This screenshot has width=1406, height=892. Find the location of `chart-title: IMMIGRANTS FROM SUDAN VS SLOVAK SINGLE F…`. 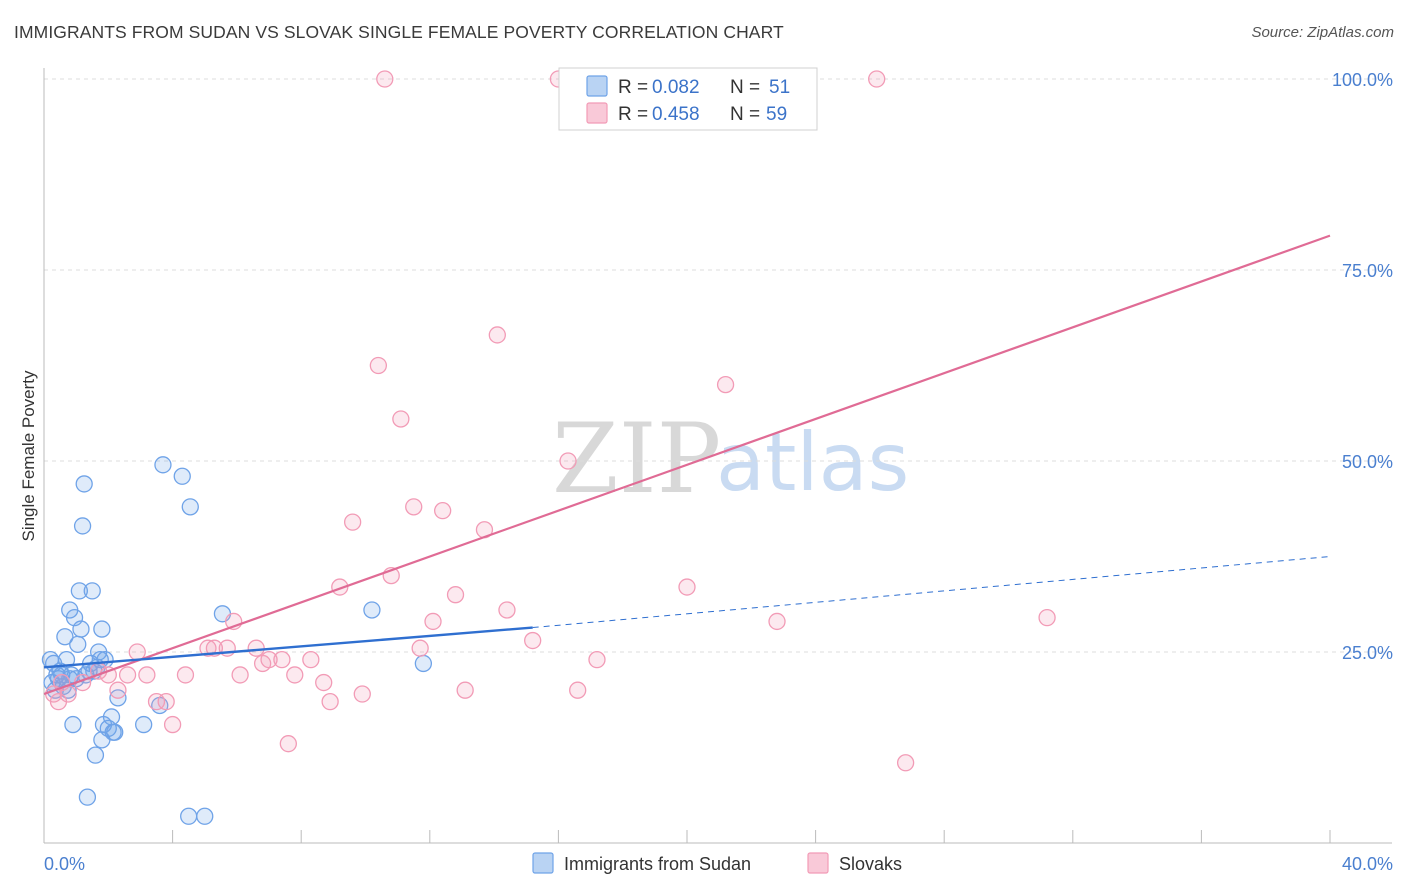

chart-title: IMMIGRANTS FROM SUDAN VS SLOVAK SINGLE F… is located at coordinates (399, 32).